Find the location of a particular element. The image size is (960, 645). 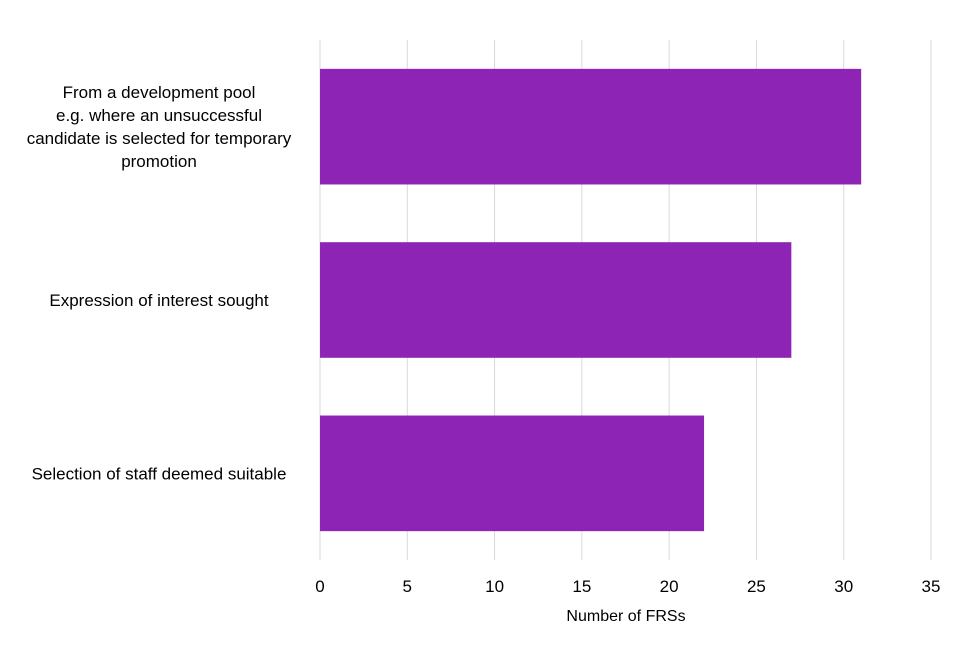

category-label-line: promotion is located at coordinates (159, 161).